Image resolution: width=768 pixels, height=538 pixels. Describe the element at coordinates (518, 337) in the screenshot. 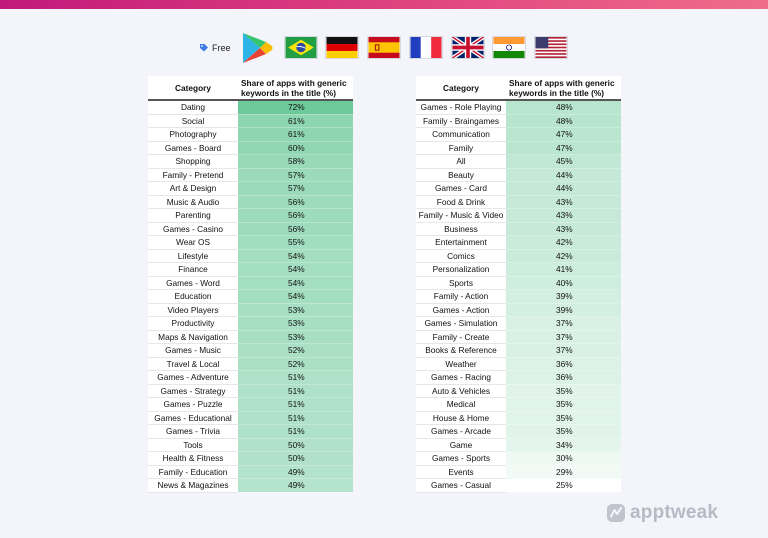

I see `table-row: Family - Create 37%` at that location.